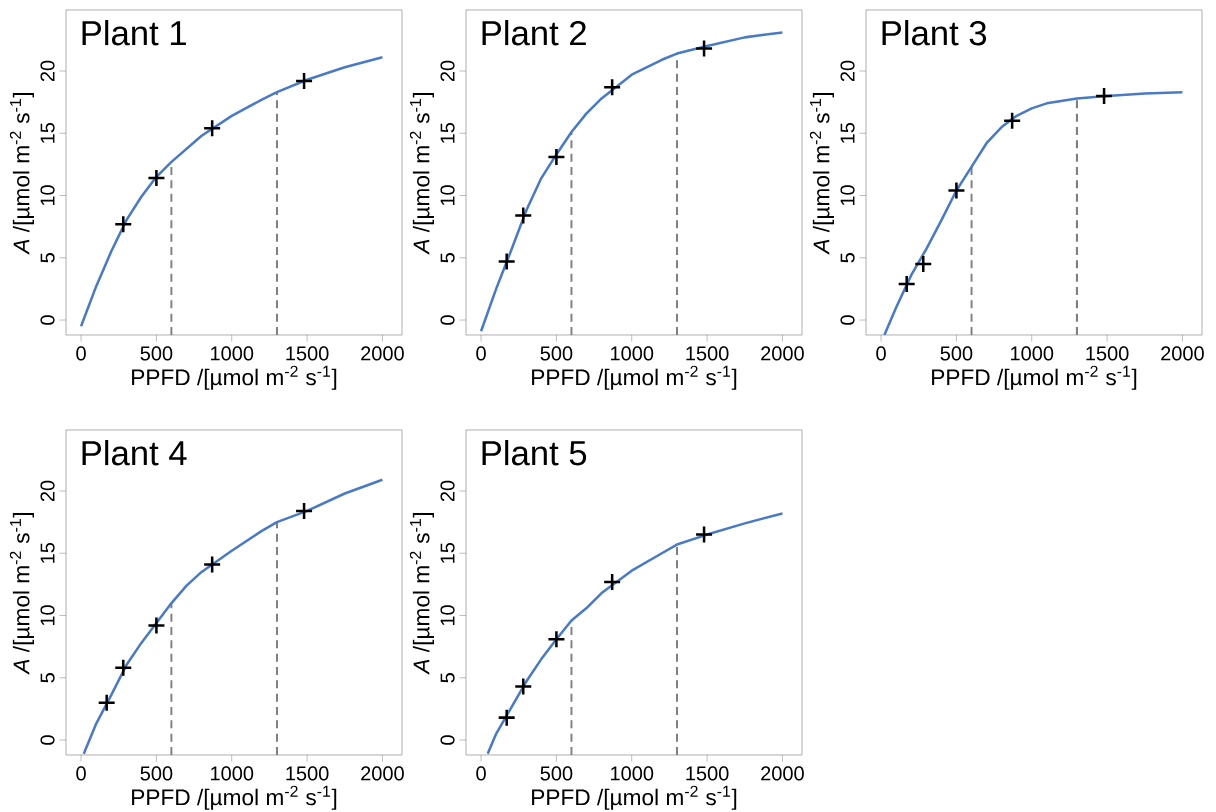 This screenshot has width=1216, height=812. I want to click on chart-title: Plant 5, so click(534, 453).